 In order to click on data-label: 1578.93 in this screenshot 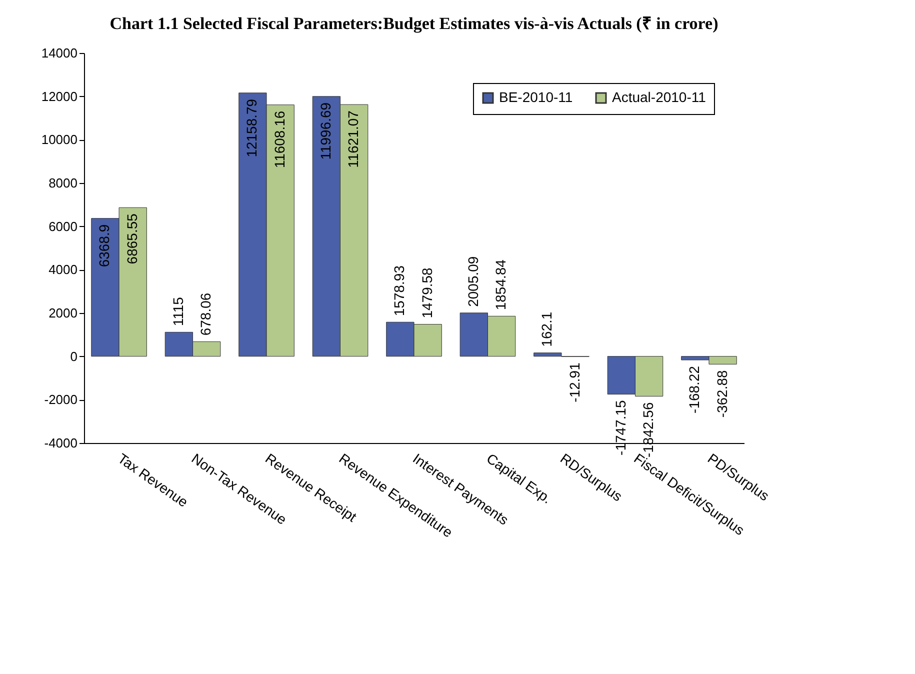, I will do `click(399, 290)`.